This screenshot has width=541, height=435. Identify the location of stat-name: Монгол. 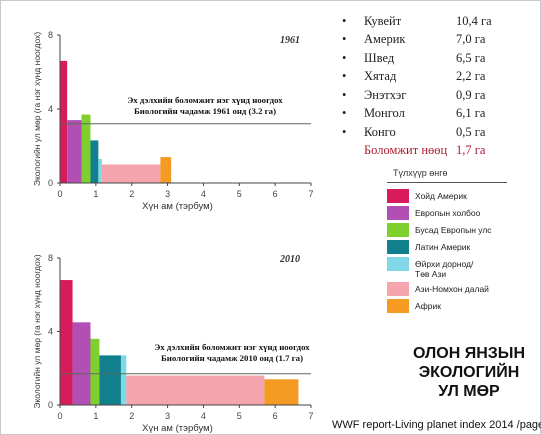
(384, 113).